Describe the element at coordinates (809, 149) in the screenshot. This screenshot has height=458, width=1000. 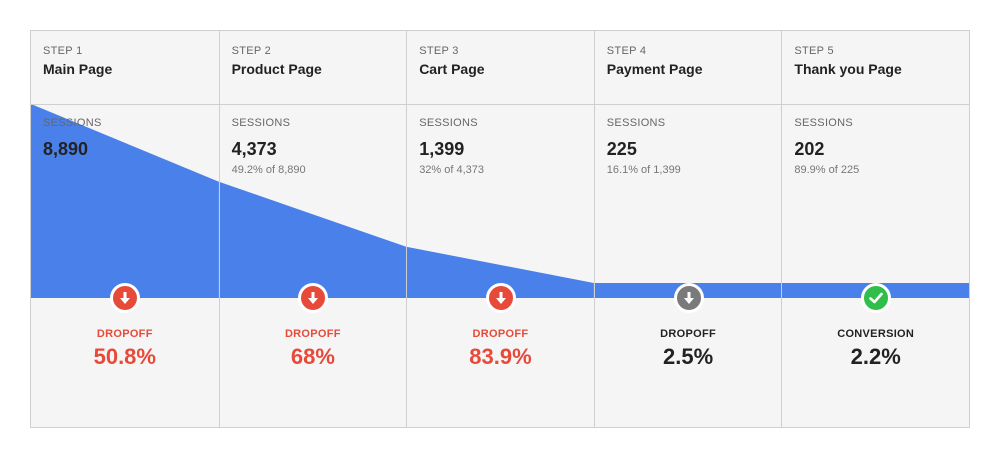
I see `sessions-value: 202` at that location.